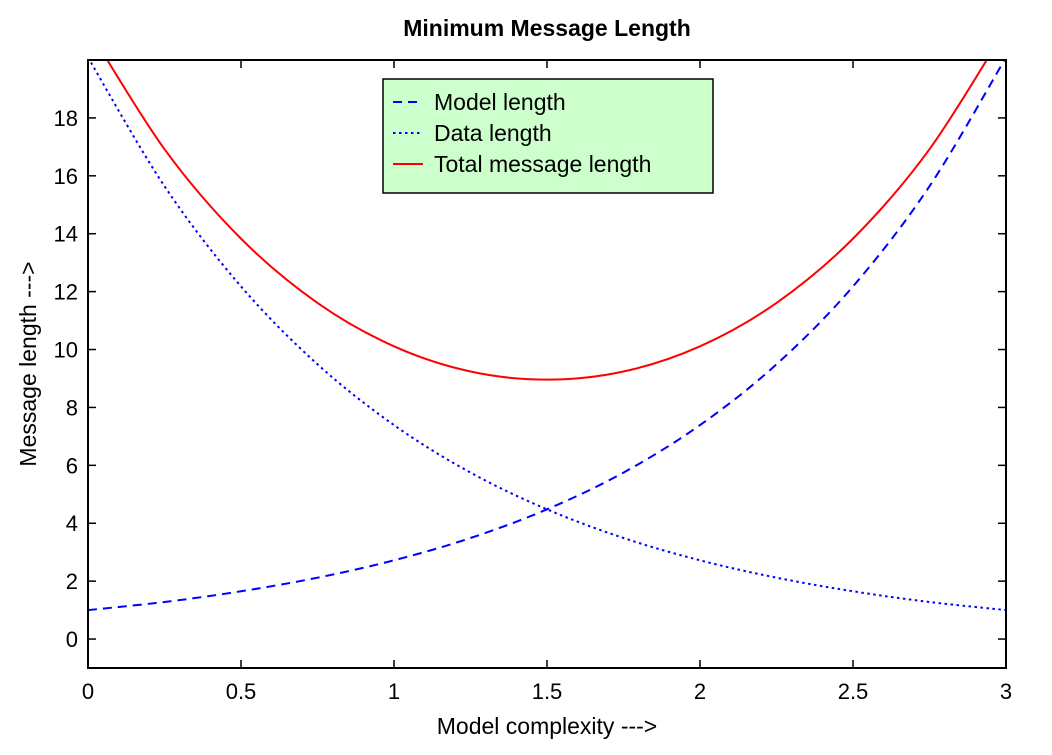 The image size is (1052, 755). I want to click on y-tick-label: 0, so click(72, 639).